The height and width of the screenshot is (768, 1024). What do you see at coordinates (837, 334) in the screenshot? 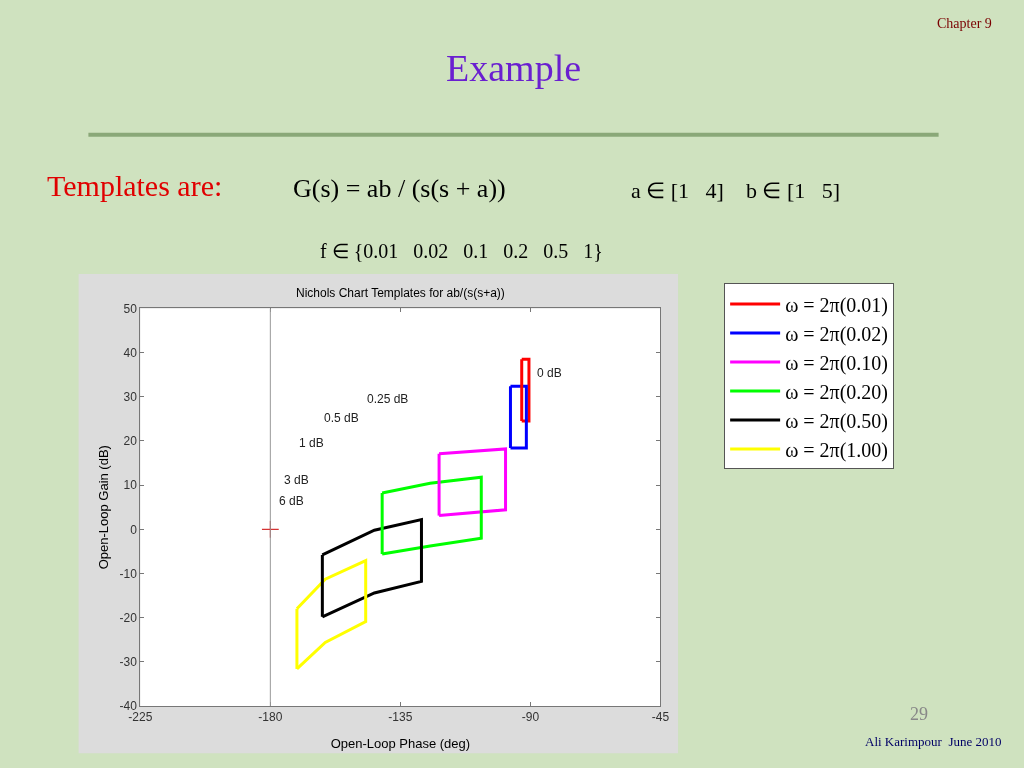
I see `legend-label: ω = 2π(0.02)` at bounding box center [837, 334].